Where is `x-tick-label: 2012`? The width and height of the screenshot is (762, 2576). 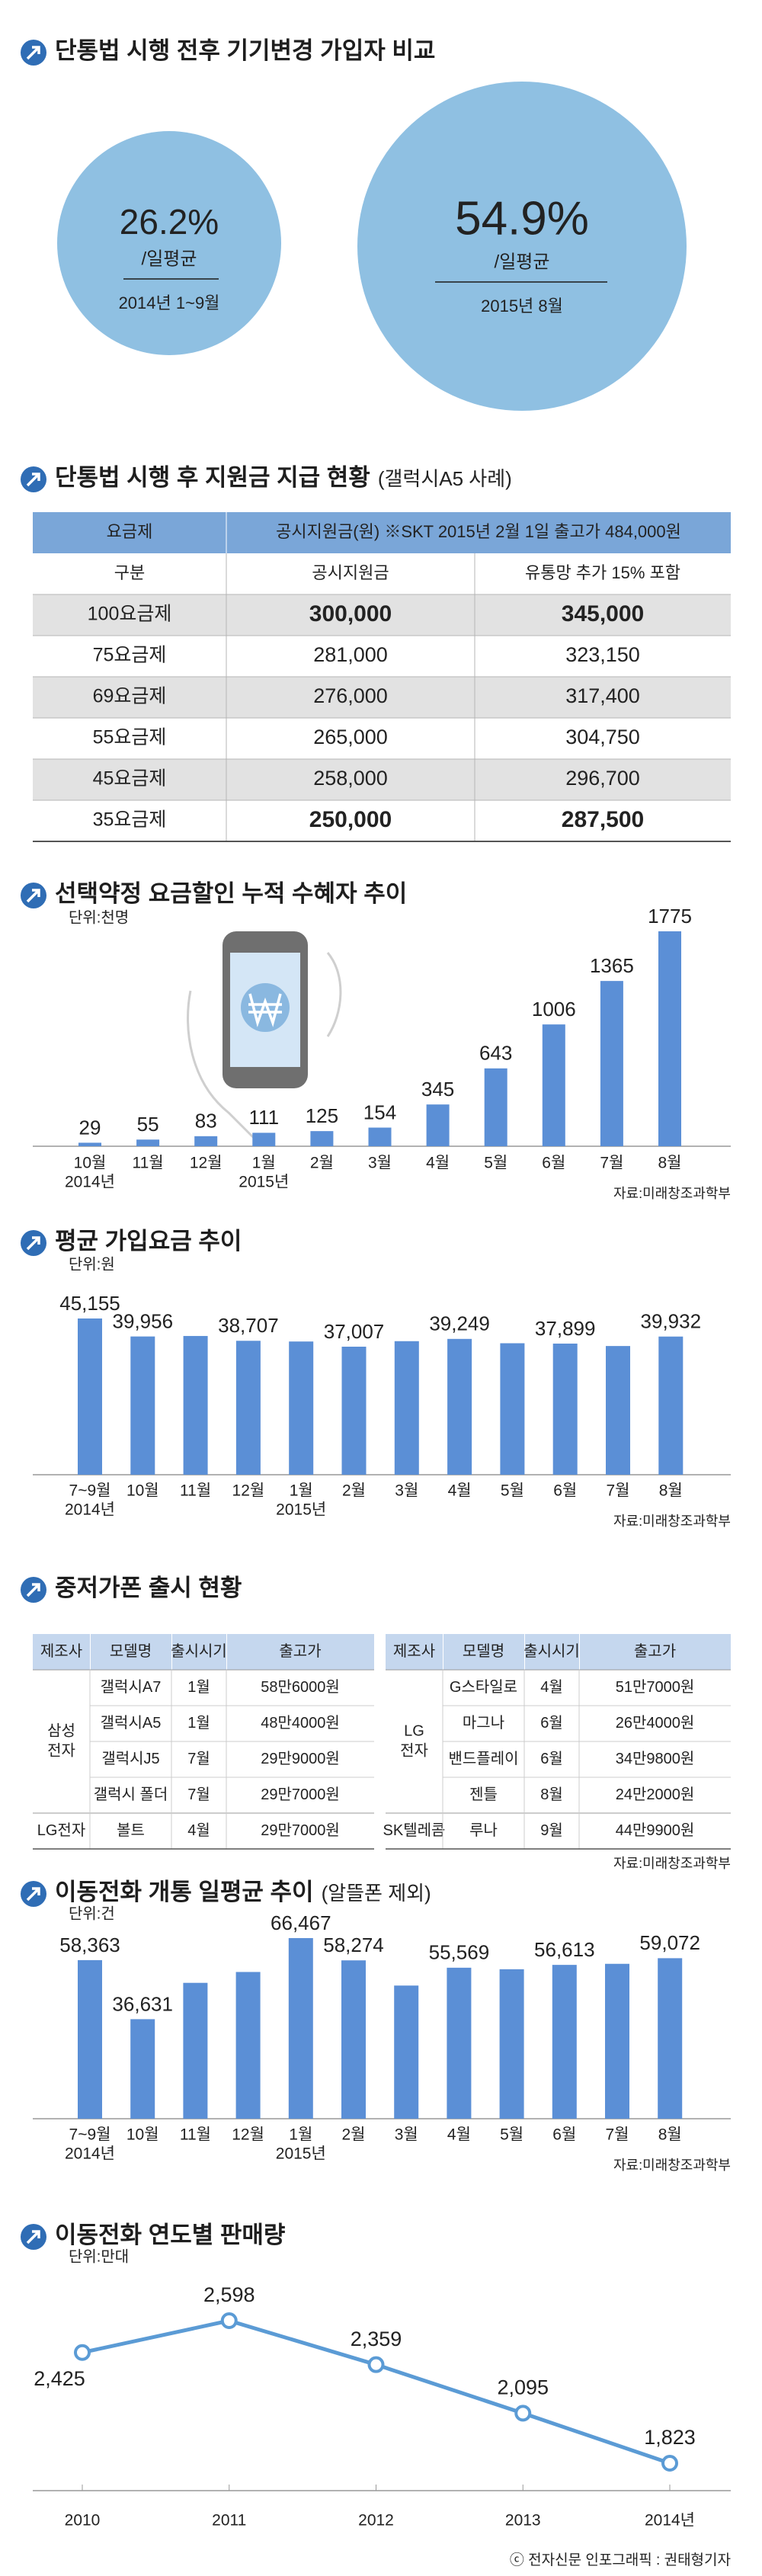
x-tick-label: 2012 is located at coordinates (376, 2521).